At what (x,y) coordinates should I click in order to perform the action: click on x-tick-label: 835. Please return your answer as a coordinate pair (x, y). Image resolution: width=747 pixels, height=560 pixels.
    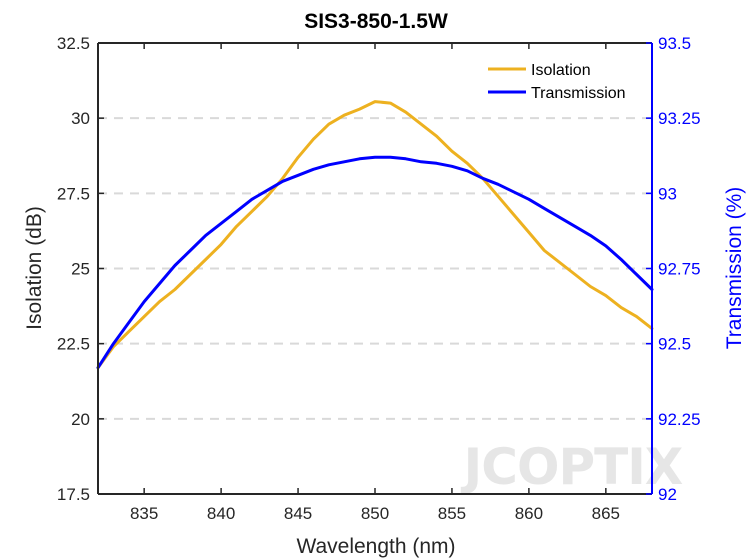
    Looking at the image, I should click on (144, 513).